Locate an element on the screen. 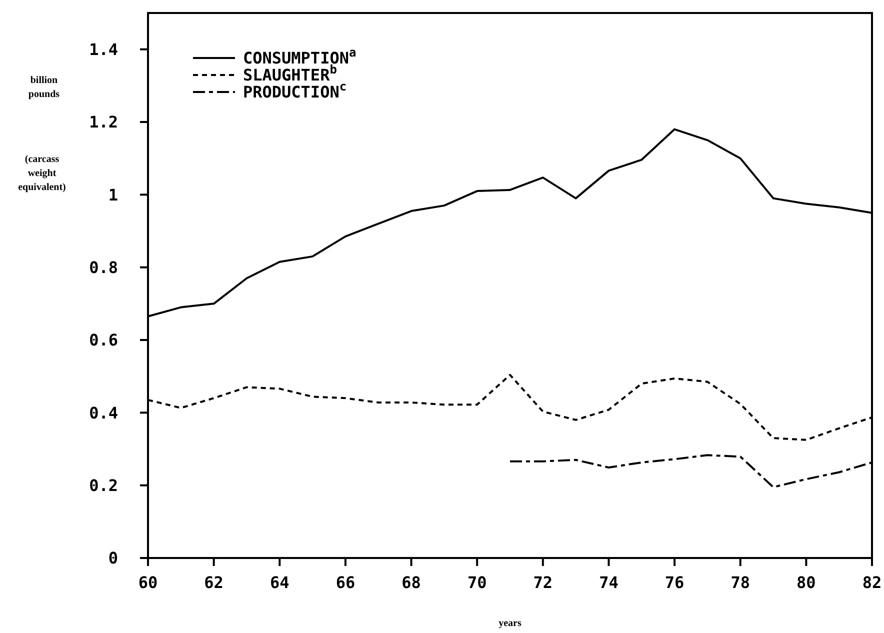 The width and height of the screenshot is (884, 633). legend-label: PRODUCTION$^{c}$ is located at coordinates (295, 91).